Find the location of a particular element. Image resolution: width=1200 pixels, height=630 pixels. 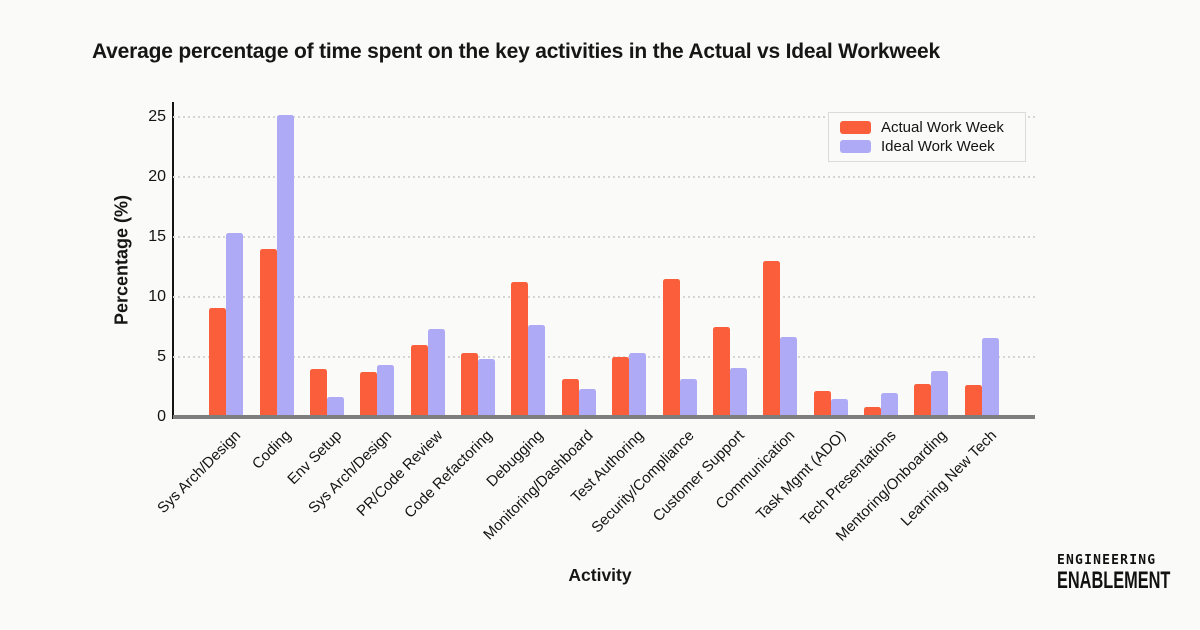

y-tick-label: 20 is located at coordinates (157, 176).